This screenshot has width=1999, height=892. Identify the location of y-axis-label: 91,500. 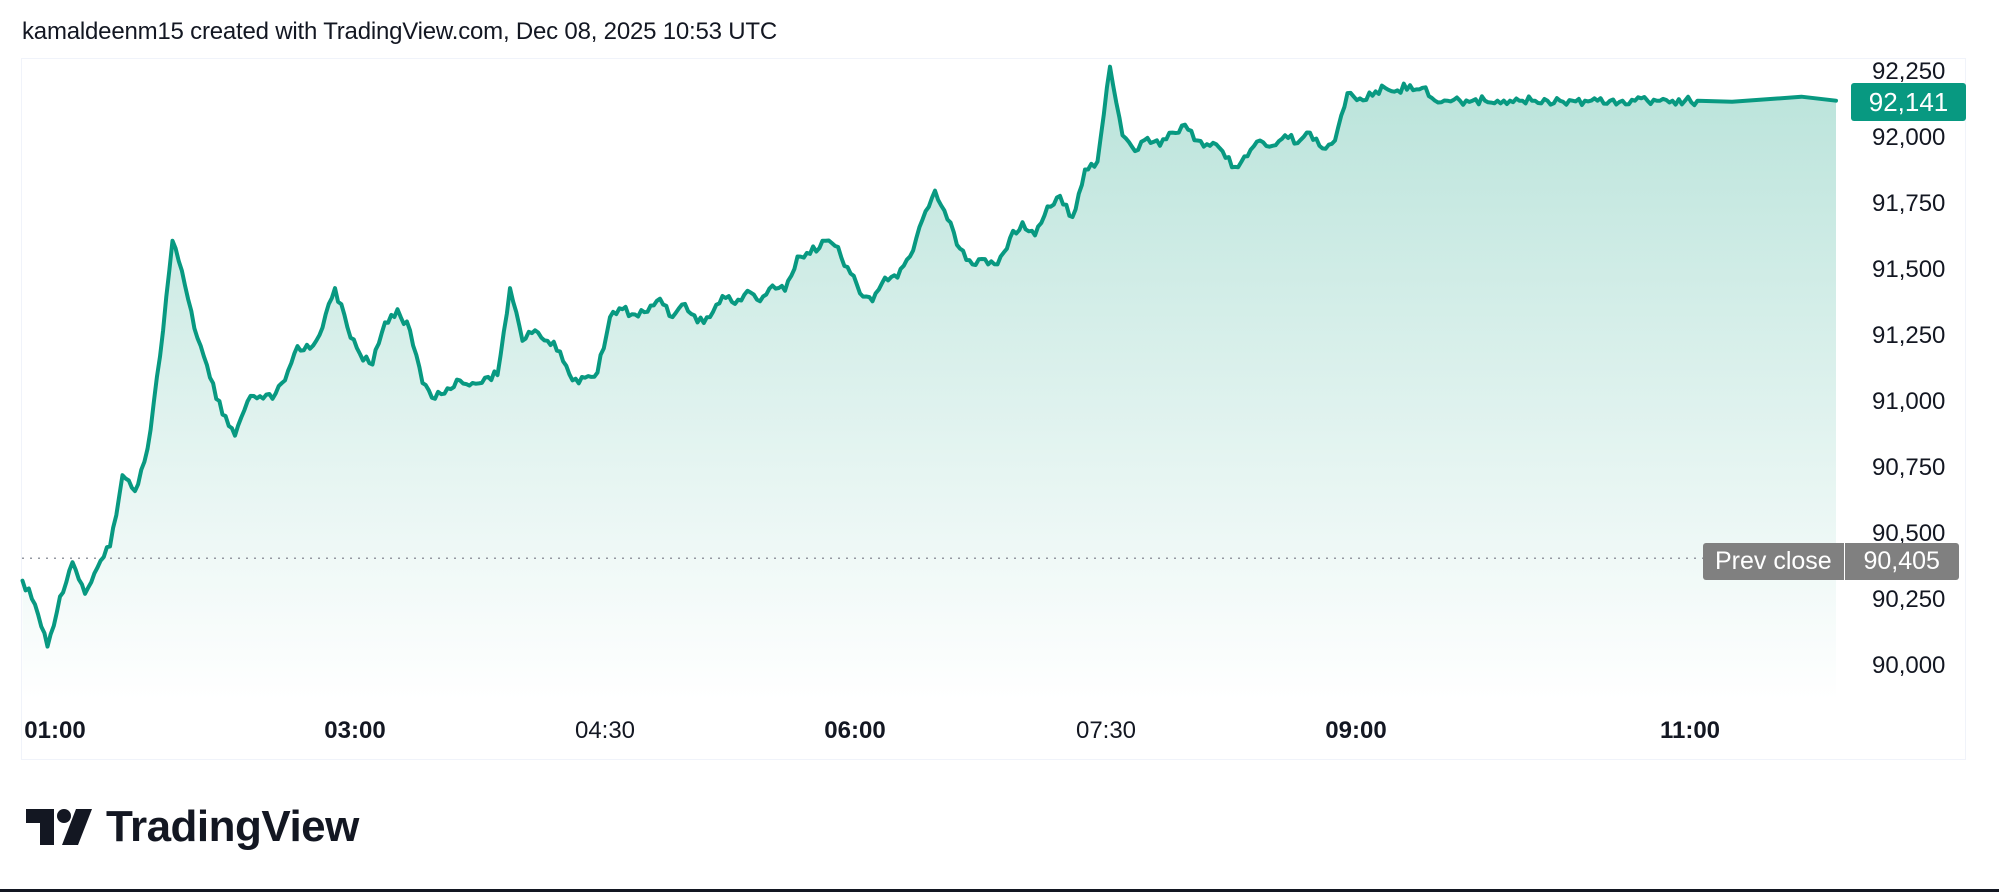
(1909, 269).